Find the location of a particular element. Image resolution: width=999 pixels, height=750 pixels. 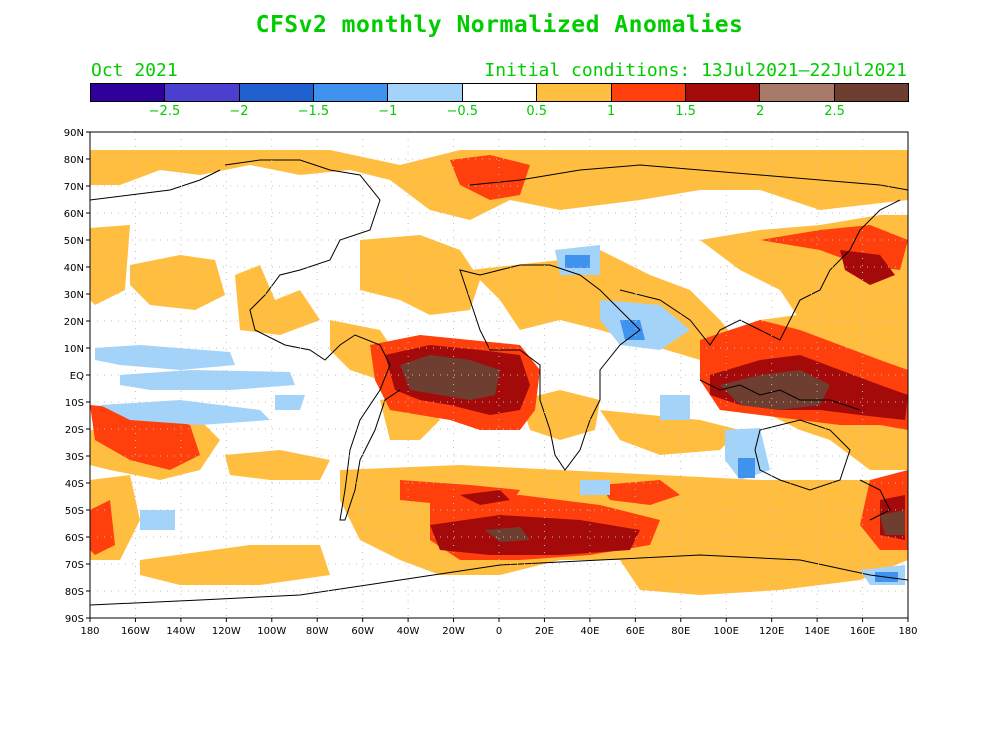

legend-labels: −2.5 −2 −1.5 −1 −0.5 0.5 1 1.5 2 2.5 is located at coordinates (499, 112).